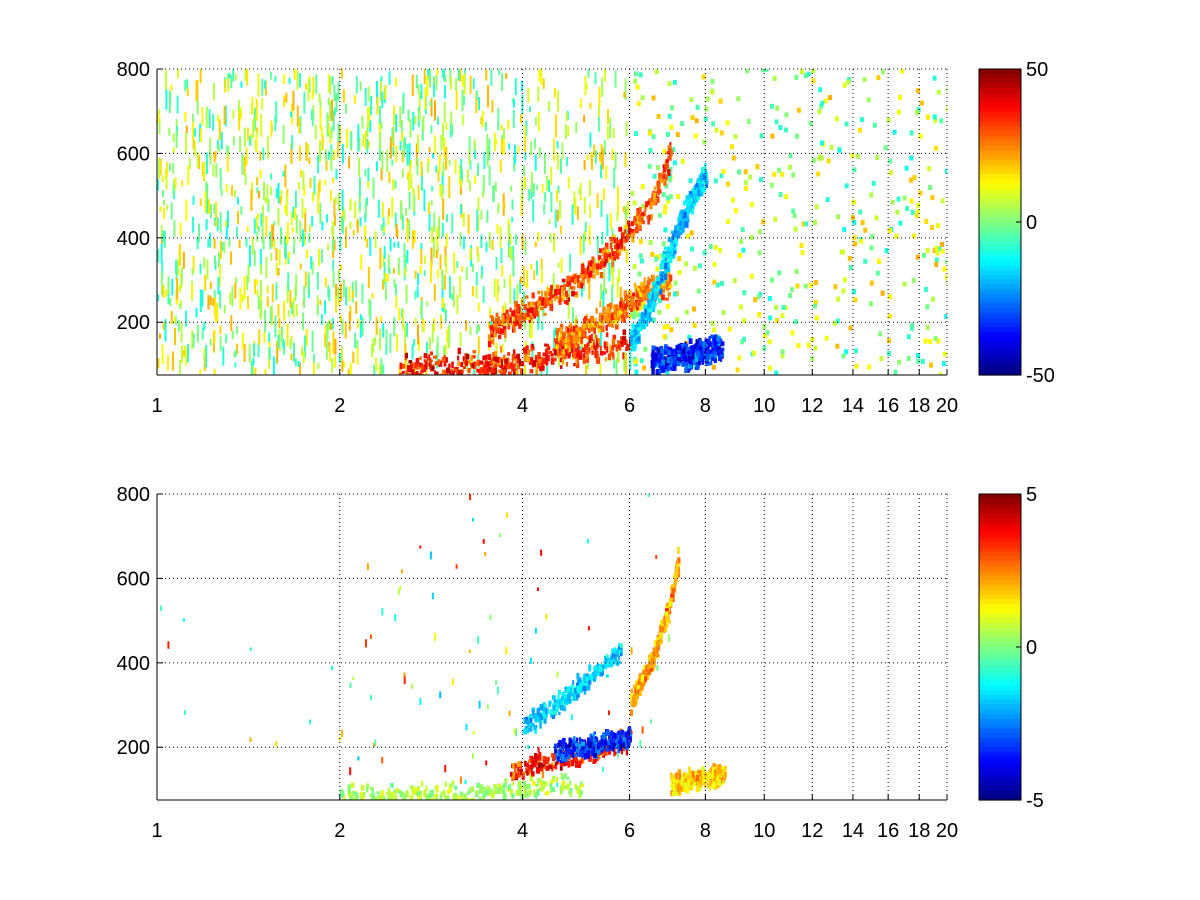 The image size is (1200, 900). What do you see at coordinates (1000, 124) in the screenshot?
I see `colorbar-segment` at bounding box center [1000, 124].